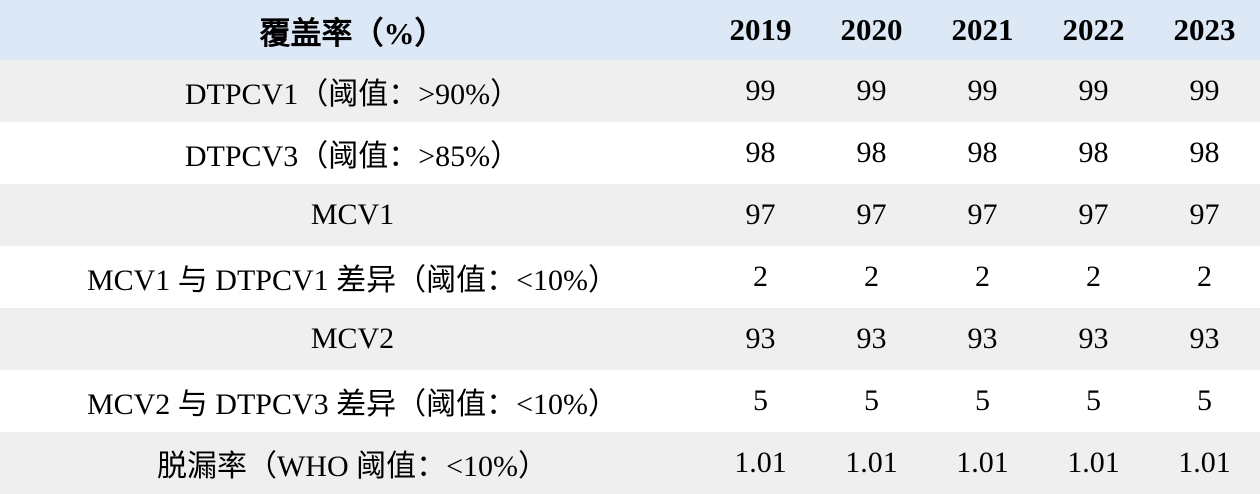 The height and width of the screenshot is (494, 1260). I want to click on table-row: DTPCV1（阈值：>90%） 99 99 99 99 99, so click(630, 91).